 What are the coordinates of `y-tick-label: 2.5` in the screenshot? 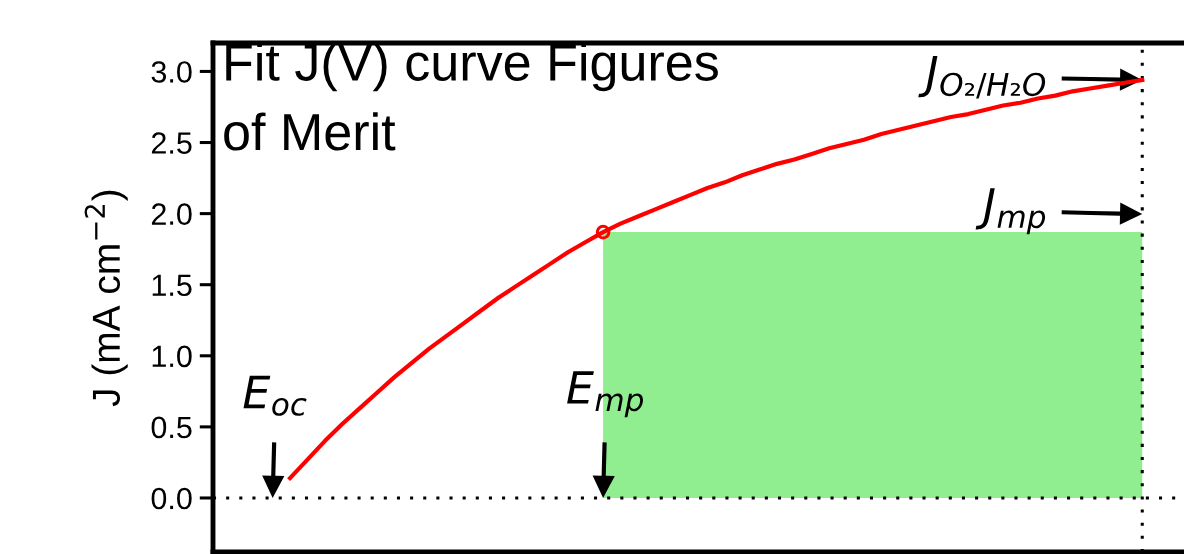 It's located at (171, 143).